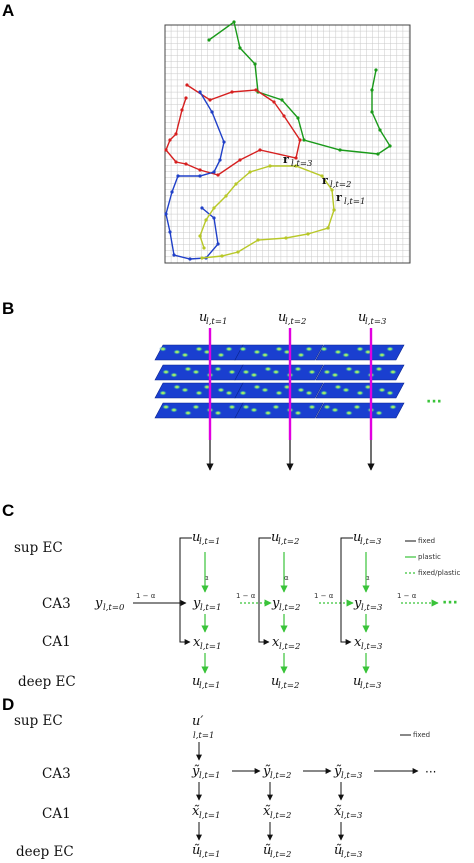  What do you see at coordinates (325, 180) in the screenshot?
I see `r-label-t2-var: r` at bounding box center [325, 180].